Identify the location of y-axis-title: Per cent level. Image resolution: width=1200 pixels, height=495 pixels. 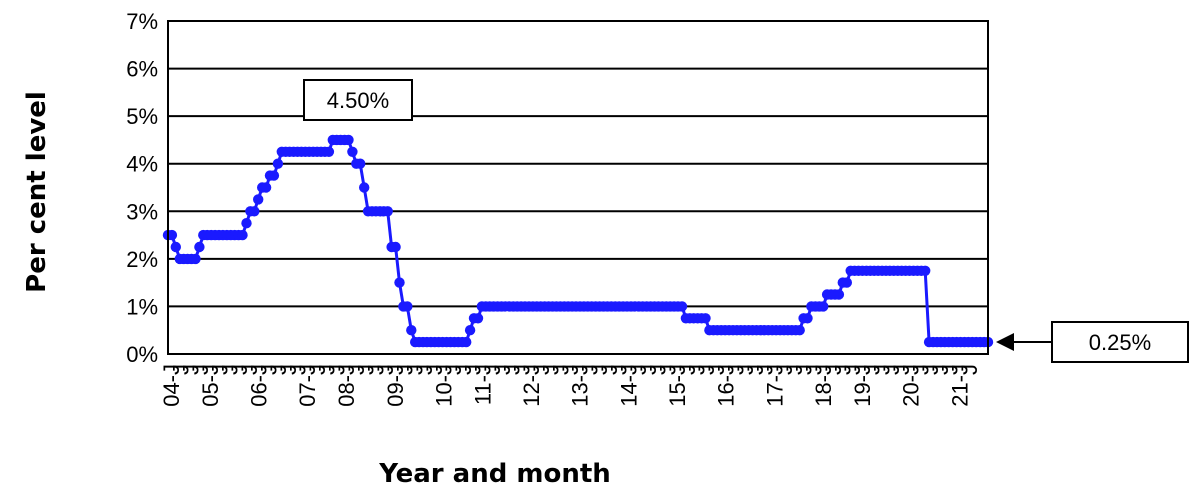
(37, 192).